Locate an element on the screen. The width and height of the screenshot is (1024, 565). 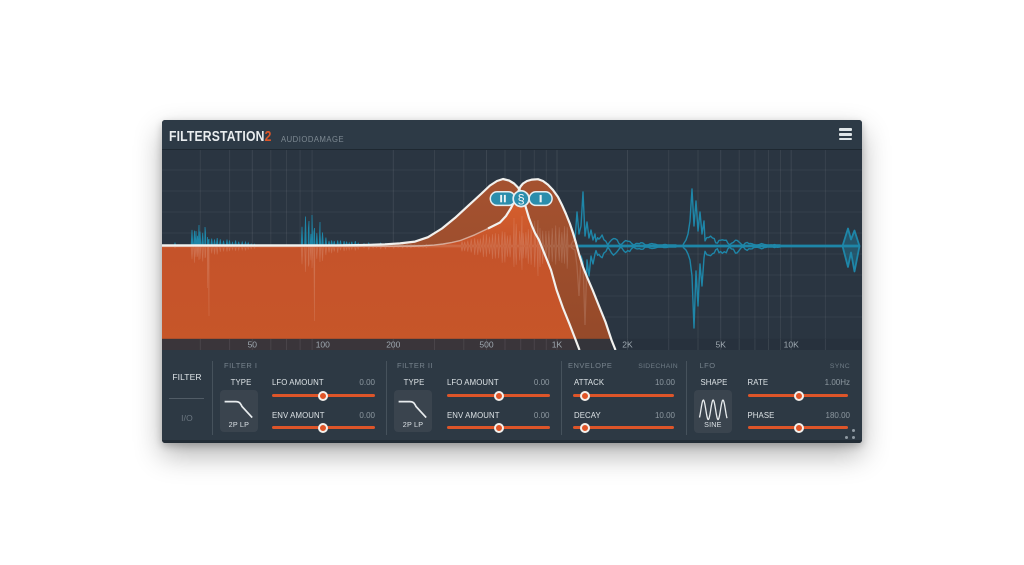
svg-text: 1K is located at coordinates (557, 345).